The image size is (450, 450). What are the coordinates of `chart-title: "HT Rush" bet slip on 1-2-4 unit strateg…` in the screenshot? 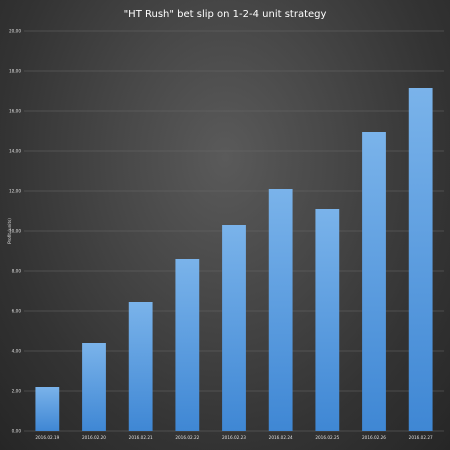 It's located at (225, 14).